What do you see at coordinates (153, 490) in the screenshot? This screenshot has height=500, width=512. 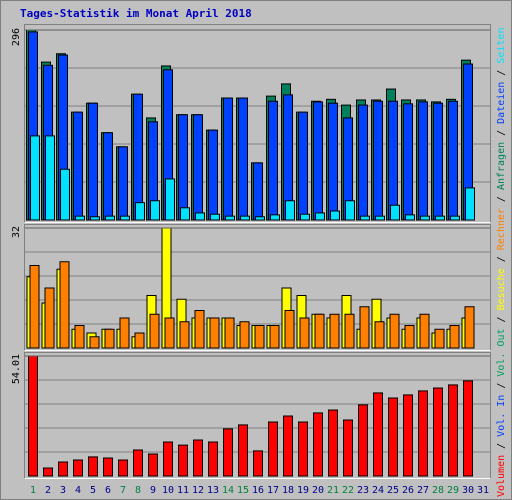 I see `x-tick-label: 9` at bounding box center [153, 490].